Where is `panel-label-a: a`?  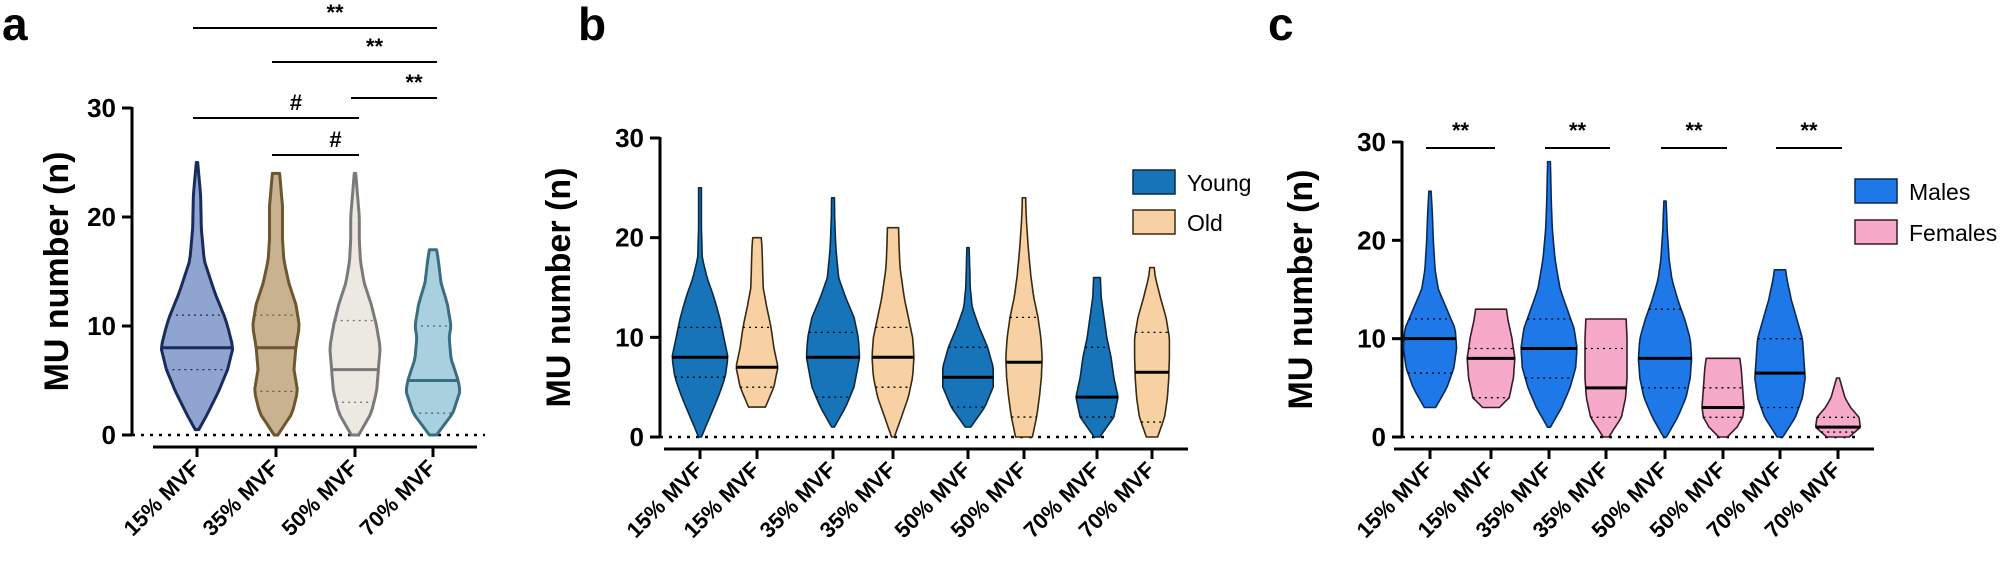
panel-label-a: a is located at coordinates (15, 25).